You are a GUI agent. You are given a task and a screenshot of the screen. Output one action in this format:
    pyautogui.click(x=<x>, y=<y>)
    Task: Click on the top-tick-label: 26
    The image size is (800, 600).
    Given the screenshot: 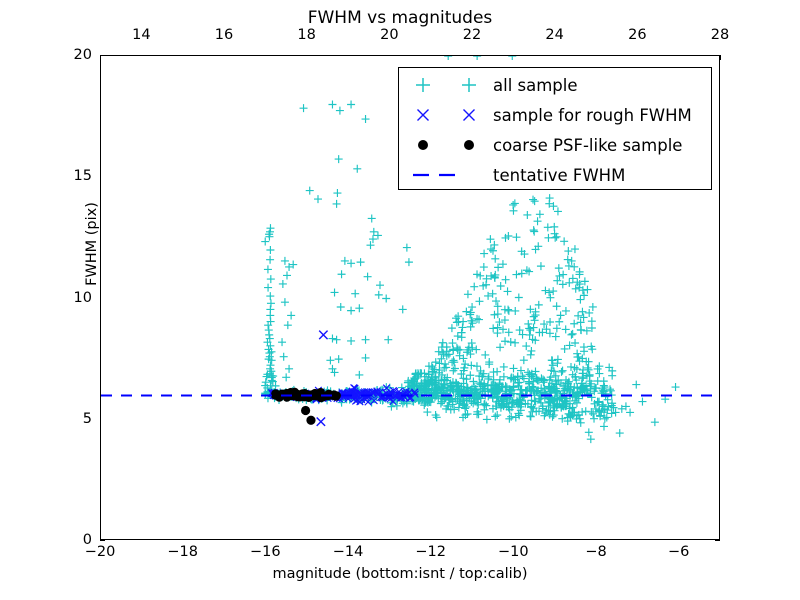 What is the action you would take?
    pyautogui.click(x=637, y=35)
    